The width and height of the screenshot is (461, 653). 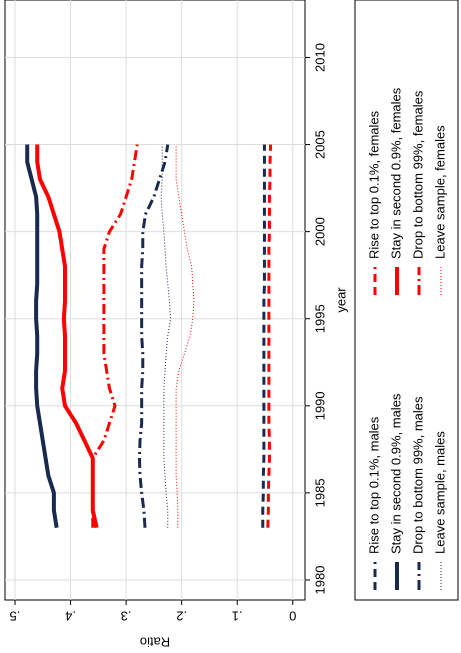 What do you see at coordinates (181, 616) in the screenshot?
I see `y-tick-label: .2` at bounding box center [181, 616].